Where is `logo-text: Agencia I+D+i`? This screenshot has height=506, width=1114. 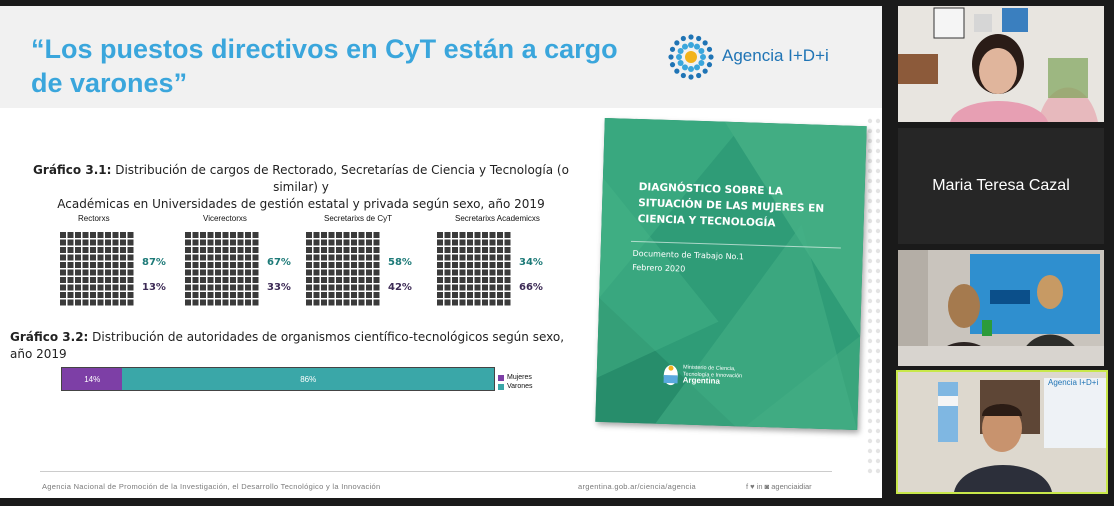 logo-text: Agencia I+D+i is located at coordinates (775, 55).